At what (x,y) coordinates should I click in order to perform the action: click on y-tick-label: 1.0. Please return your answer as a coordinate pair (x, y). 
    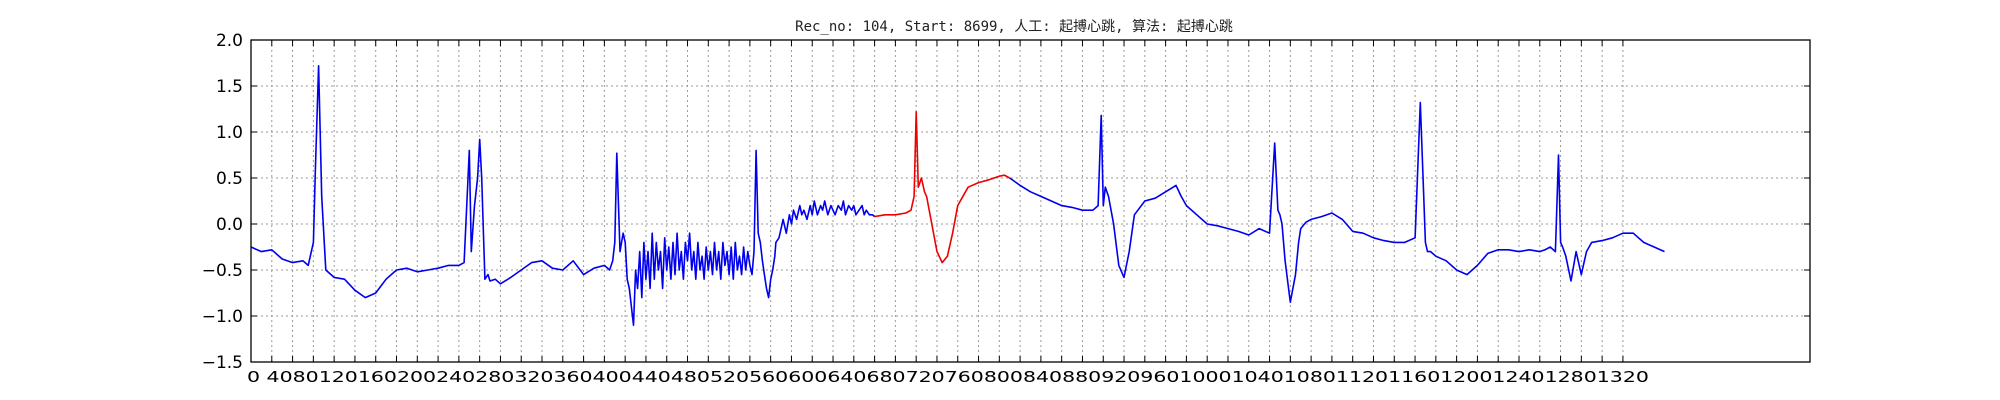
    Looking at the image, I should click on (229, 133).